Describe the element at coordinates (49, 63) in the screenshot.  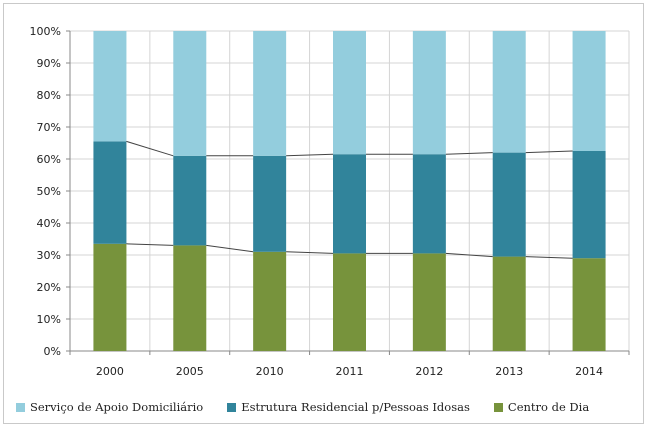
I see `y-tick-label: 90%` at that location.